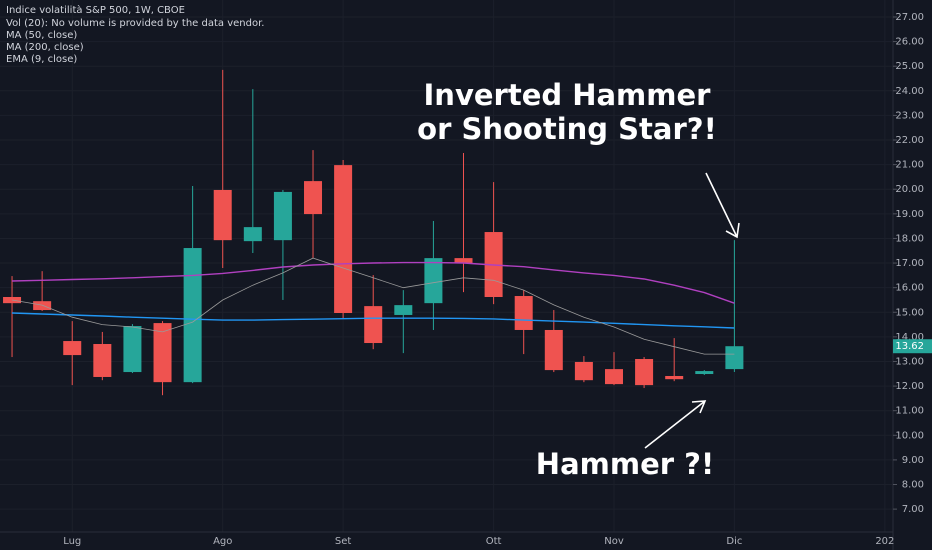 The width and height of the screenshot is (932, 550). Describe the element at coordinates (909, 42) in the screenshot. I see `y-tick-label: 26.00` at that location.